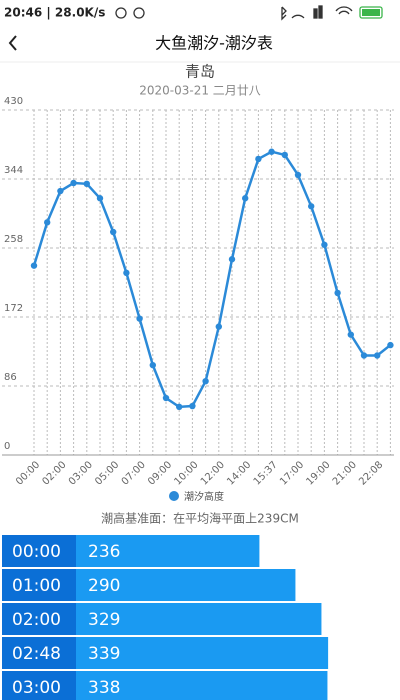  I want to click on time-label: 02:48, so click(36, 654).